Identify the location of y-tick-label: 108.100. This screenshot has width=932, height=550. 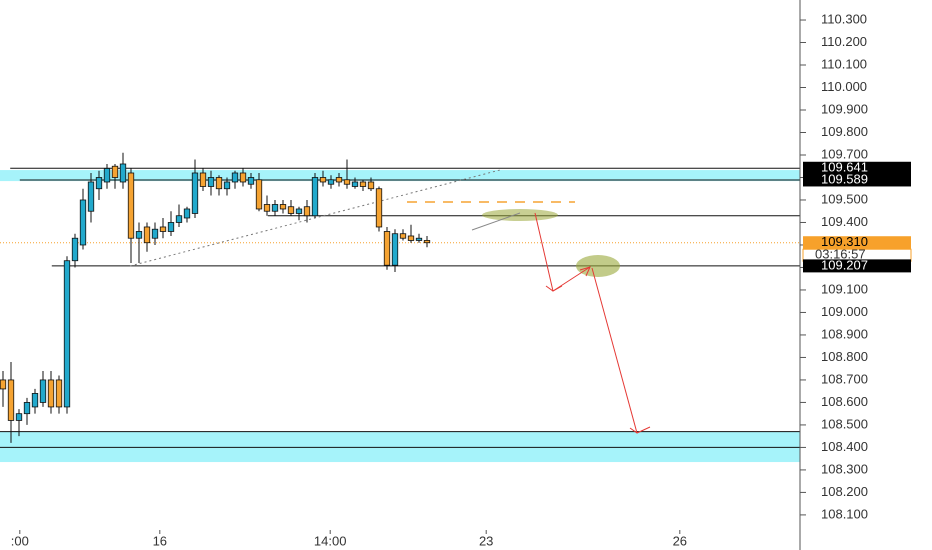
(844, 513).